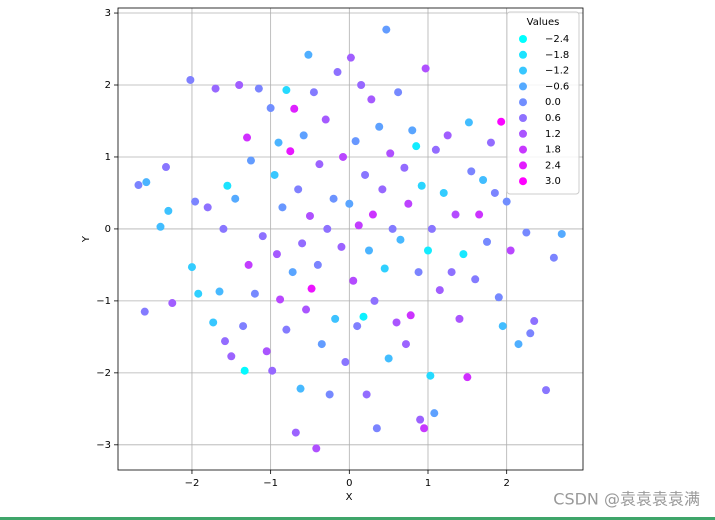 This screenshot has height=520, width=715. I want to click on legend-label: 1.2, so click(553, 134).